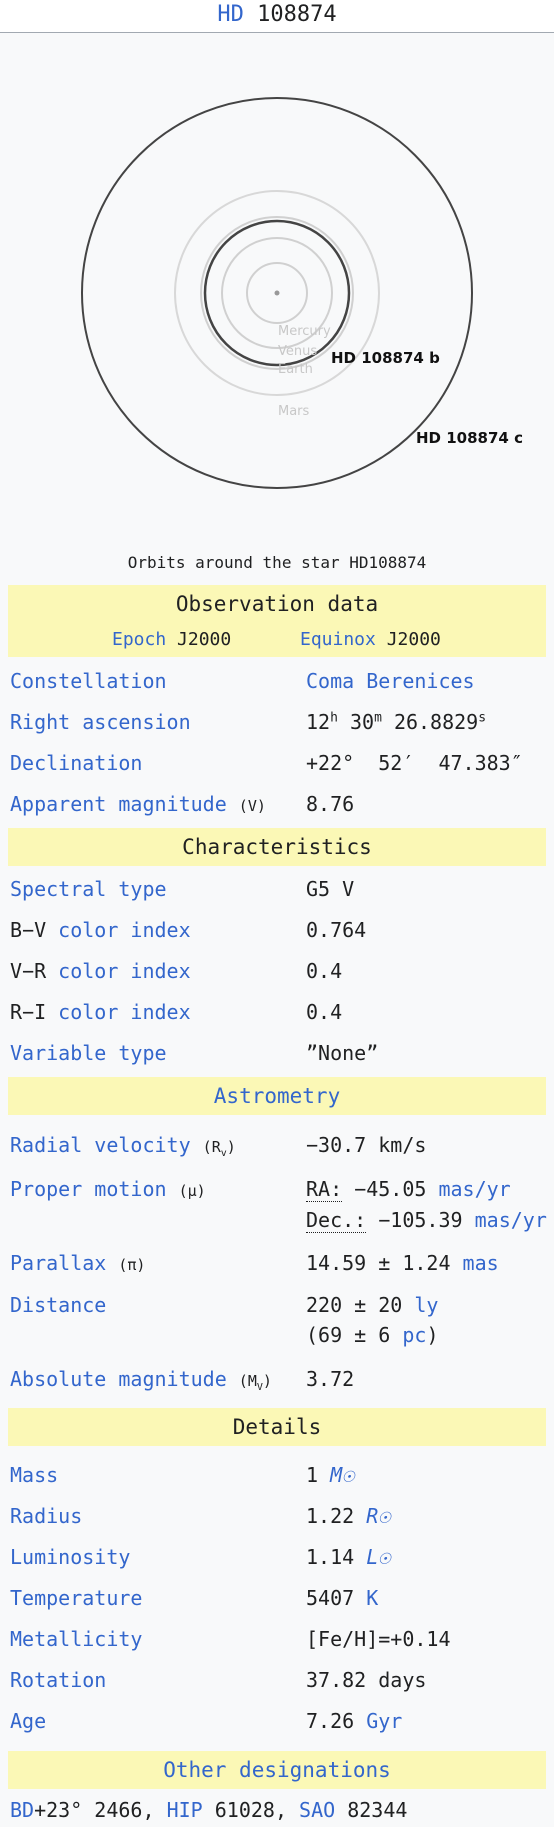 This screenshot has height=1827, width=554. Describe the element at coordinates (336, 1220) in the screenshot. I see `pm-dec-abbr: Dec.:` at that location.